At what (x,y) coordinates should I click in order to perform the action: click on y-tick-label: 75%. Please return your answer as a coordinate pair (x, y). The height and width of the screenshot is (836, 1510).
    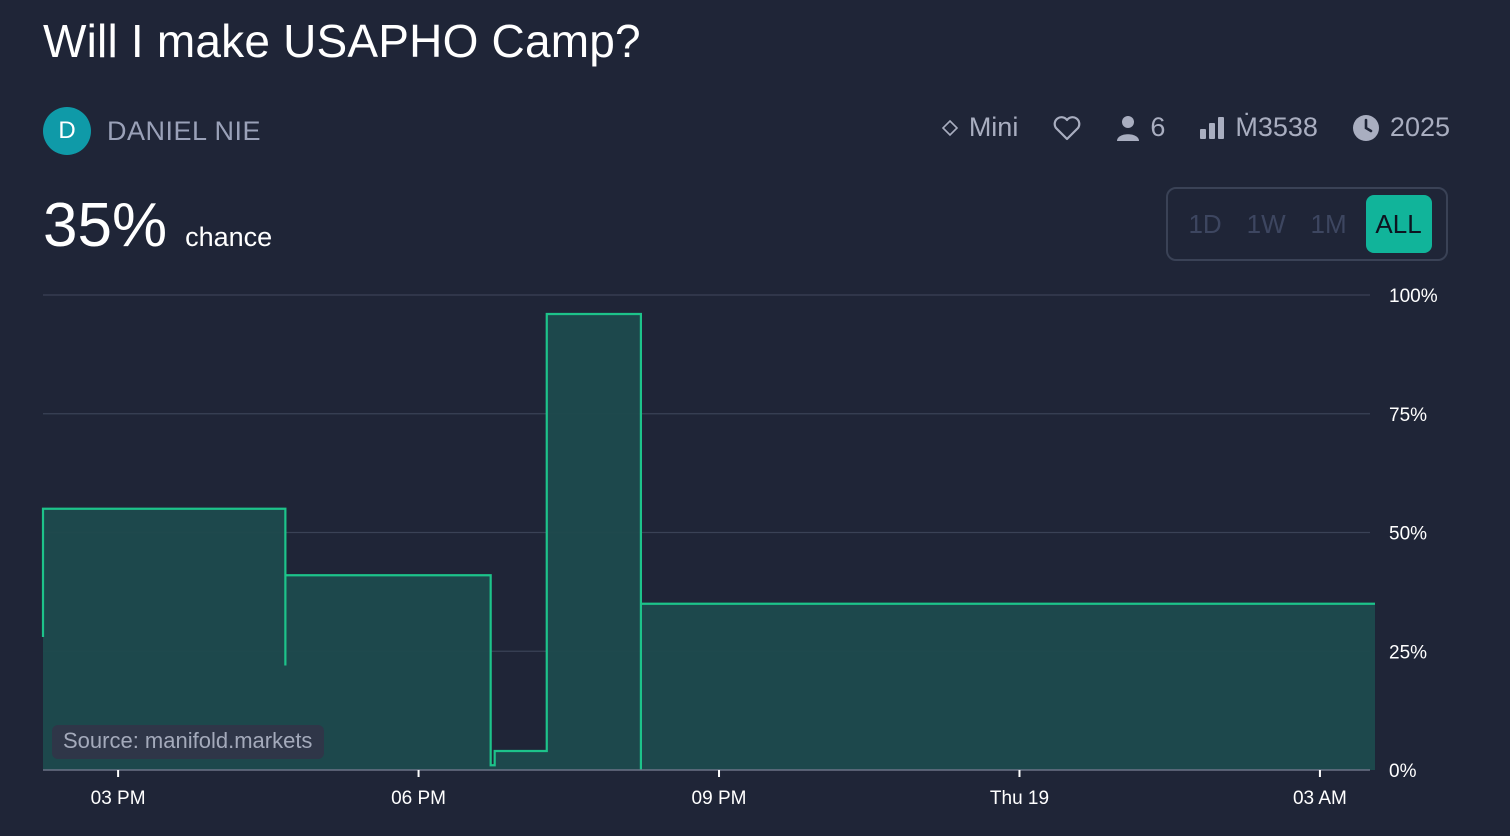
    Looking at the image, I should click on (1408, 415).